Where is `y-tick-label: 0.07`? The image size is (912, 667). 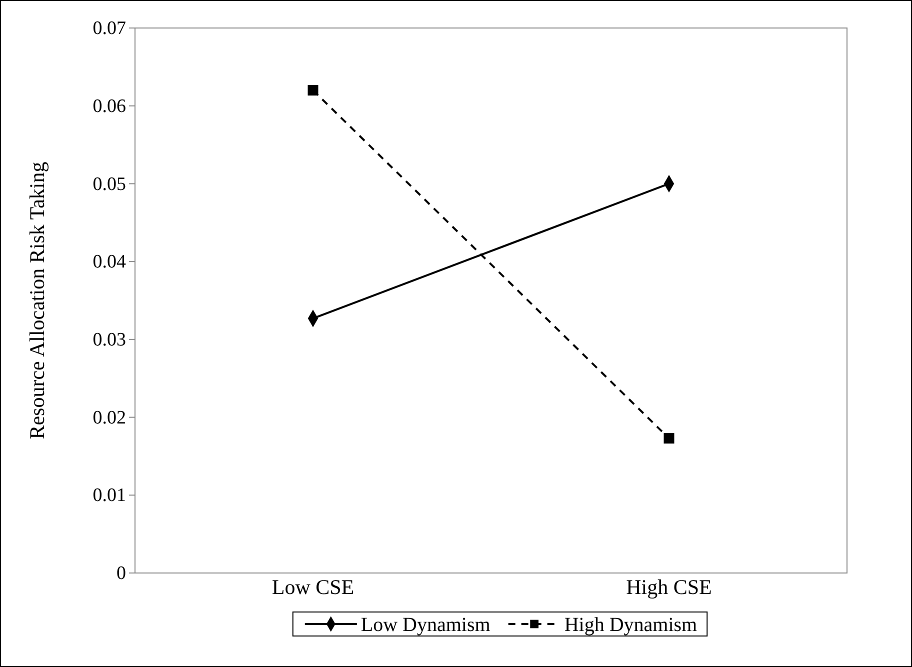 y-tick-label: 0.07 is located at coordinates (109, 29).